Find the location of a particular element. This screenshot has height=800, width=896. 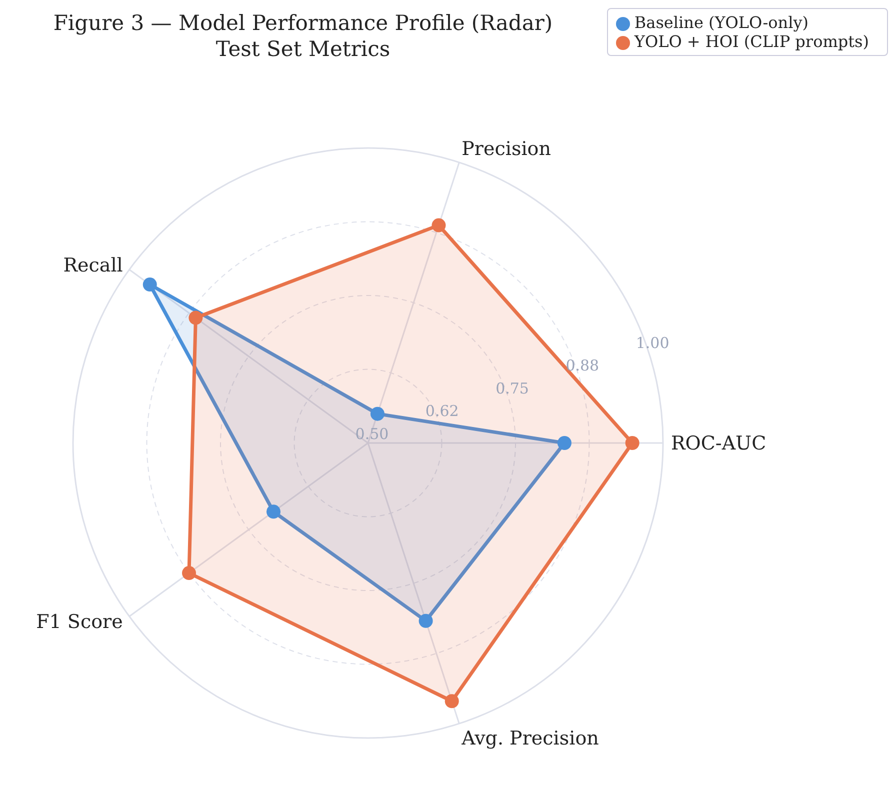

y-tick-label: 1.00 is located at coordinates (653, 343).